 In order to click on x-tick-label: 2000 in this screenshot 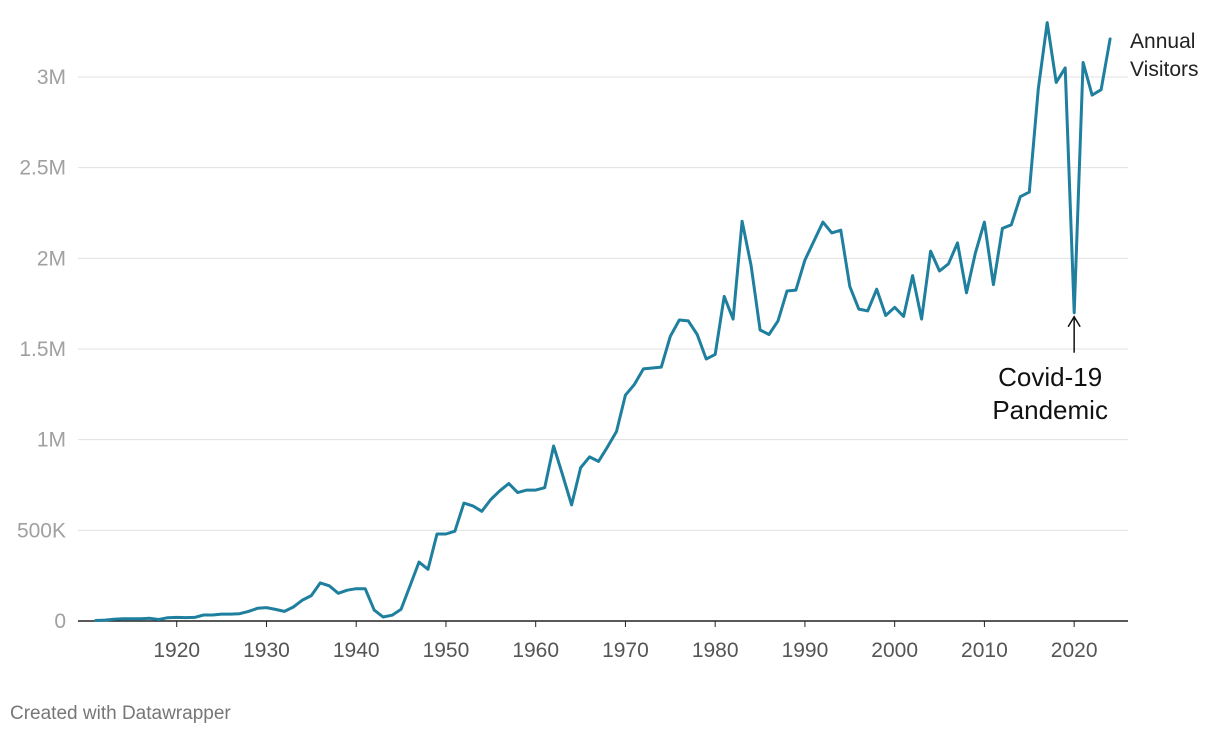, I will do `click(894, 650)`.